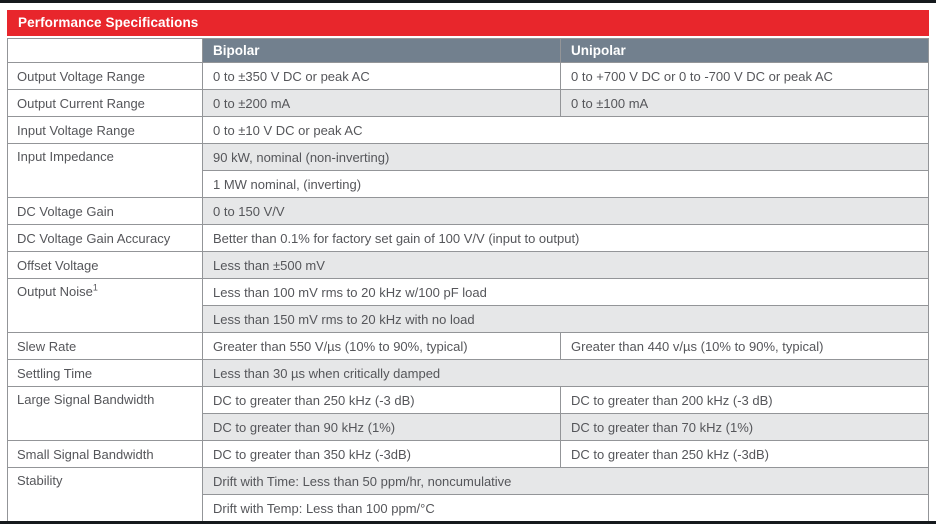  Describe the element at coordinates (565, 508) in the screenshot. I see `spec-value: Drift with Temp: Less than 100 ppm/°C` at that location.